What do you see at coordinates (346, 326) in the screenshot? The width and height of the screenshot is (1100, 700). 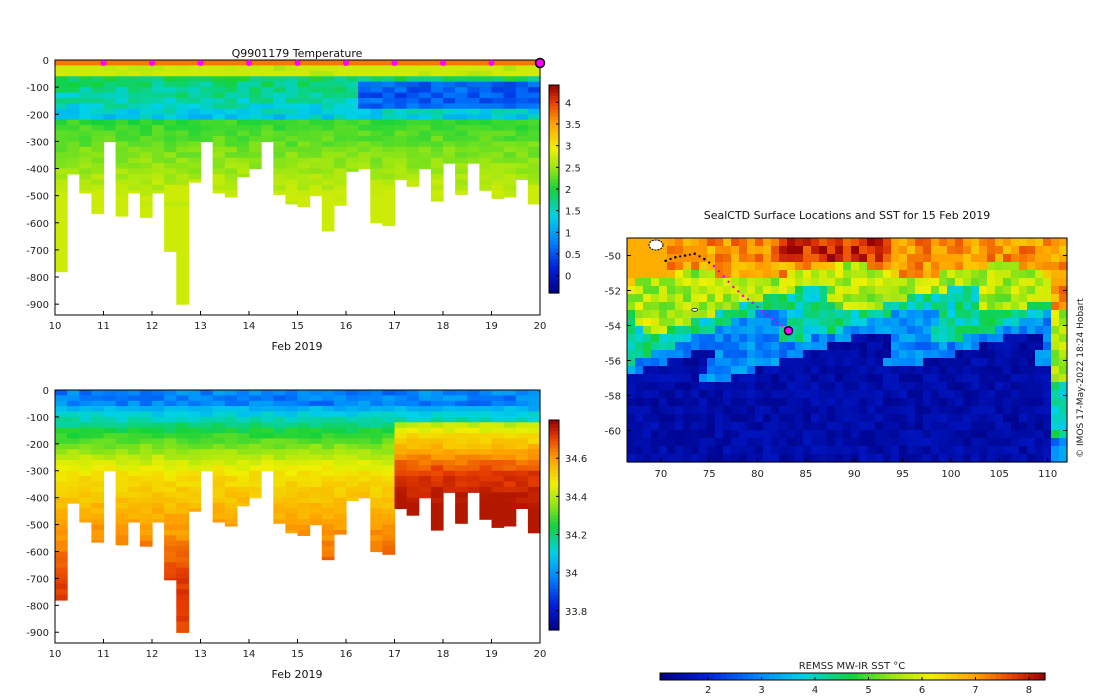 I see `x-tick-label: 16` at bounding box center [346, 326].